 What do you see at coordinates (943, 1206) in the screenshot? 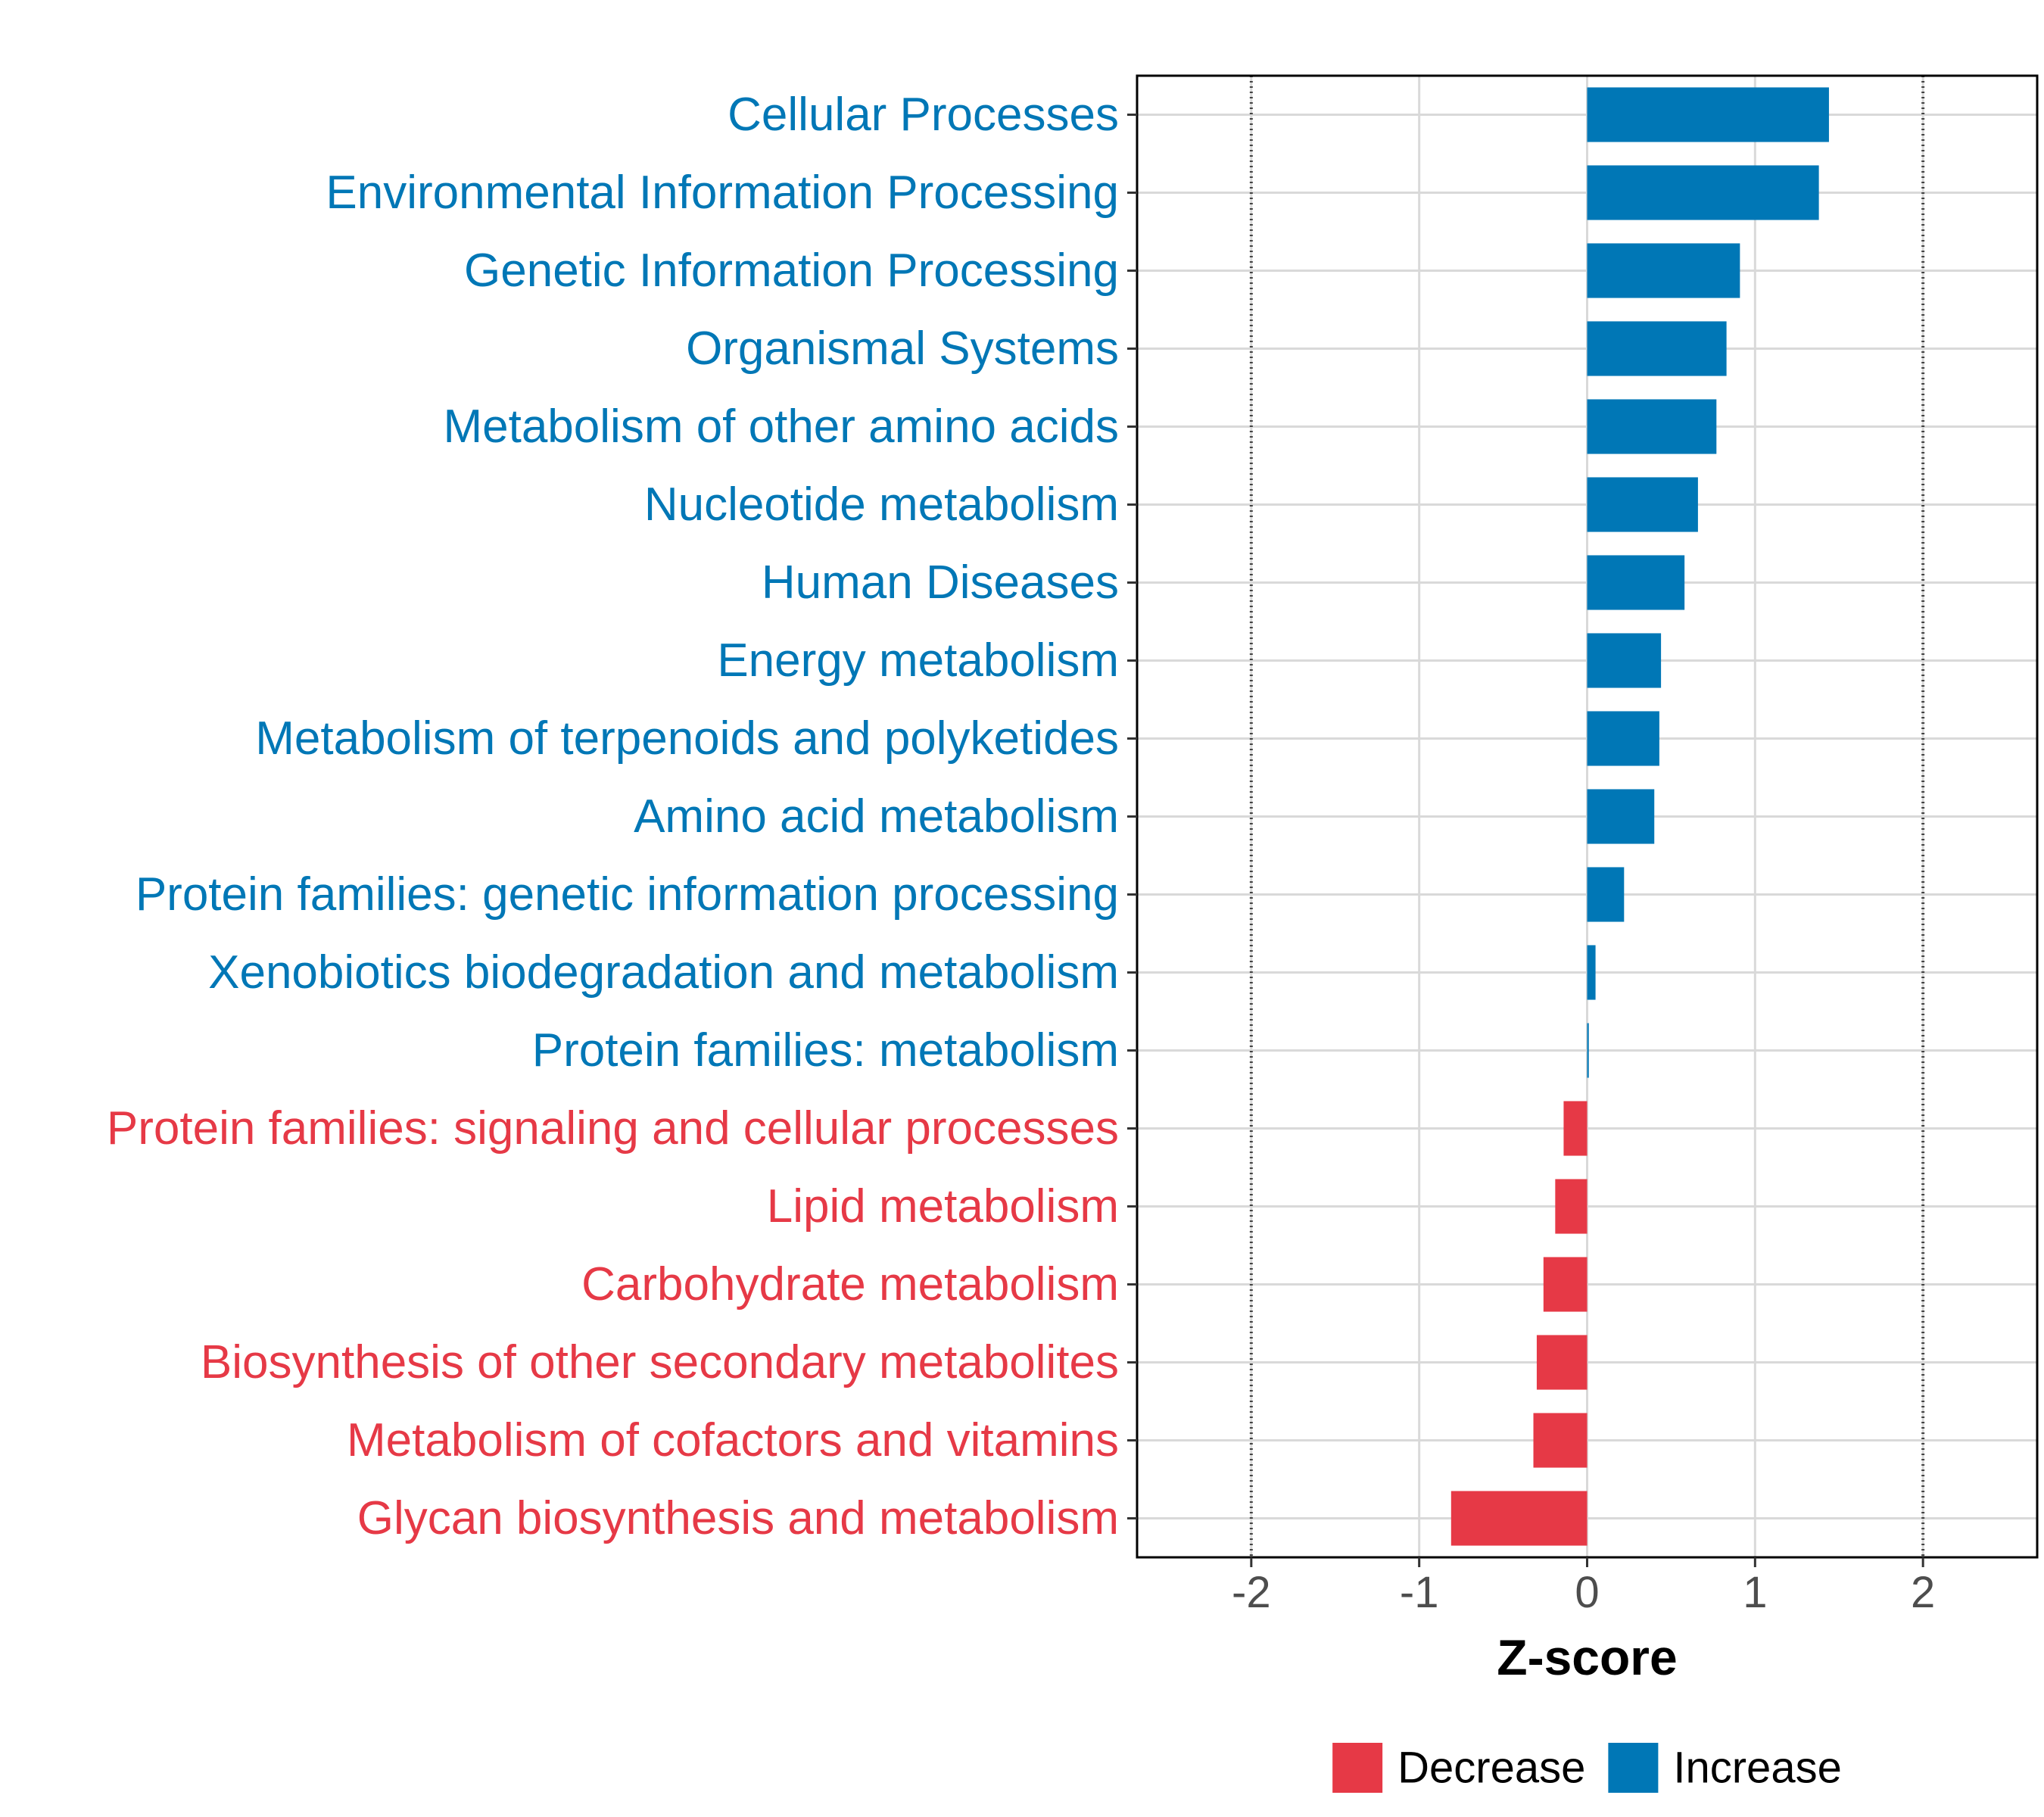
I see `category-label: Lipid metabolism` at bounding box center [943, 1206].